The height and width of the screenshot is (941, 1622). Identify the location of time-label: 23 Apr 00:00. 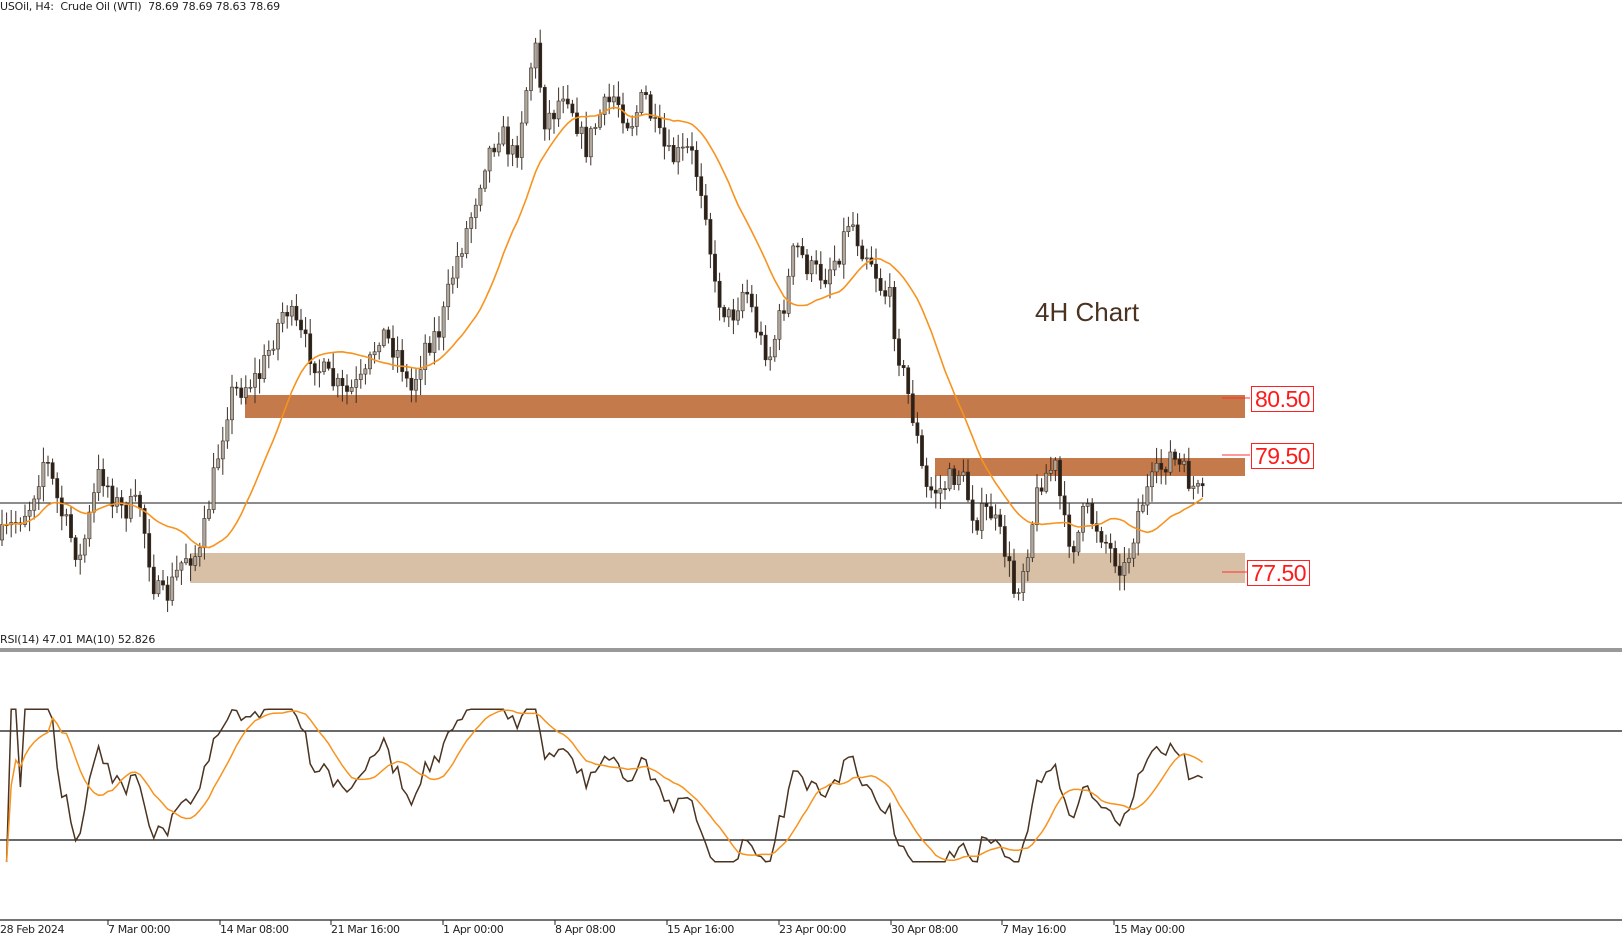
(812, 929).